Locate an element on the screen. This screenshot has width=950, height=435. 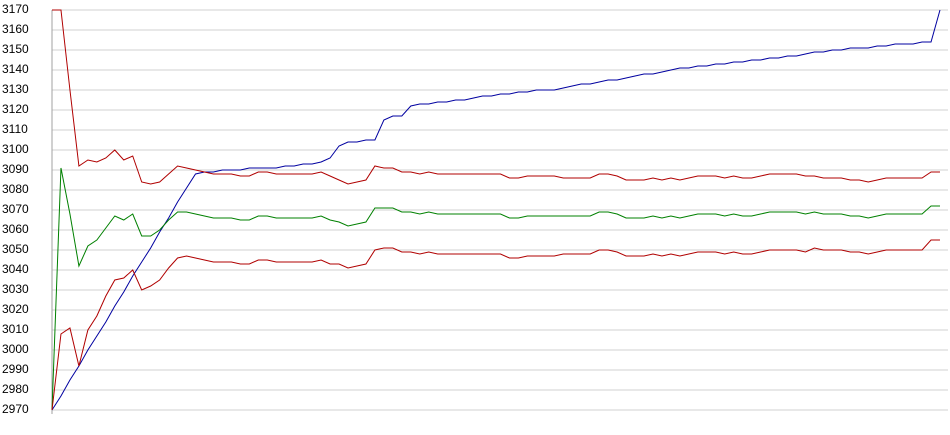
y-tick-label: 3170 is located at coordinates (15, 9).